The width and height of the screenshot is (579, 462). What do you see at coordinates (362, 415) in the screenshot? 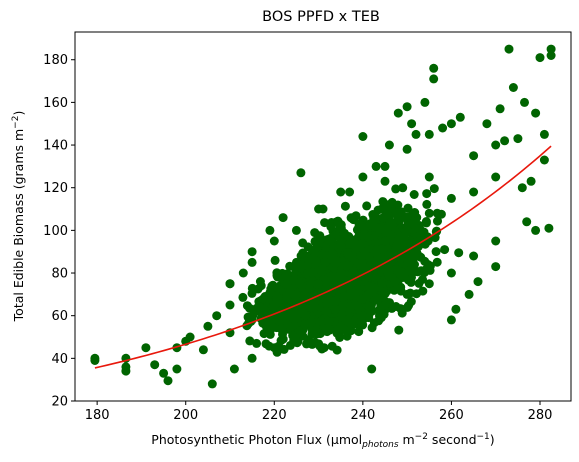
I see `x-tick-label: 240` at bounding box center [362, 415].